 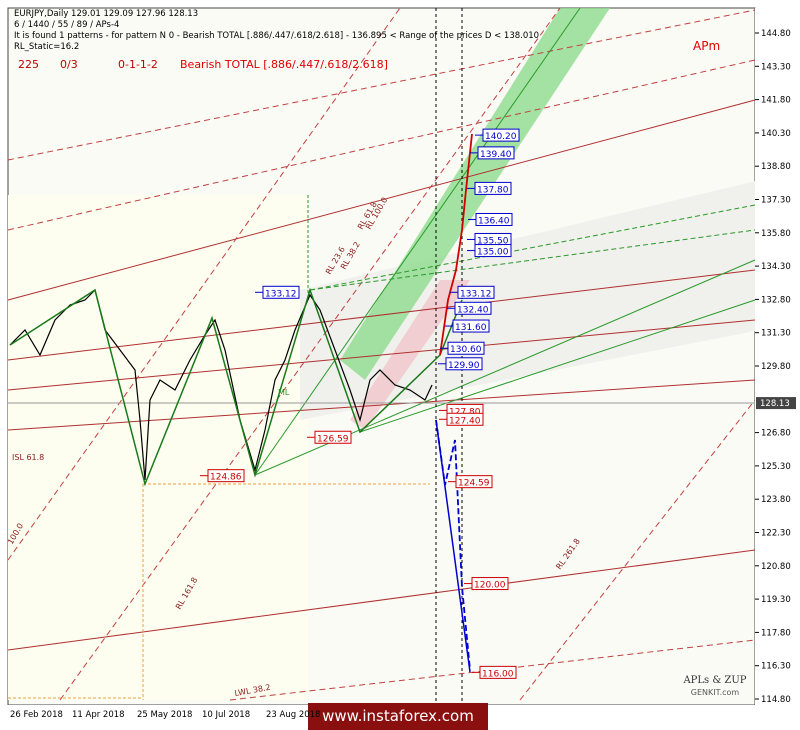 What do you see at coordinates (776, 700) in the screenshot?
I see `y-tick-label: 114.80` at bounding box center [776, 700].